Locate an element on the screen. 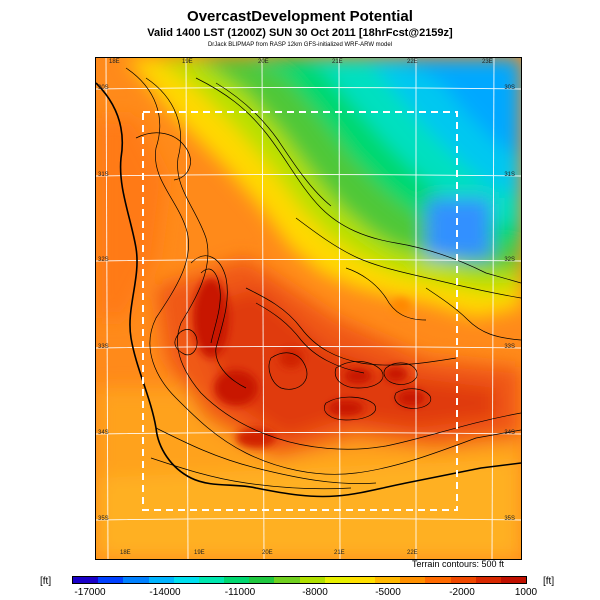  lon-label-top-2: 19E is located at coordinates (187, 62).